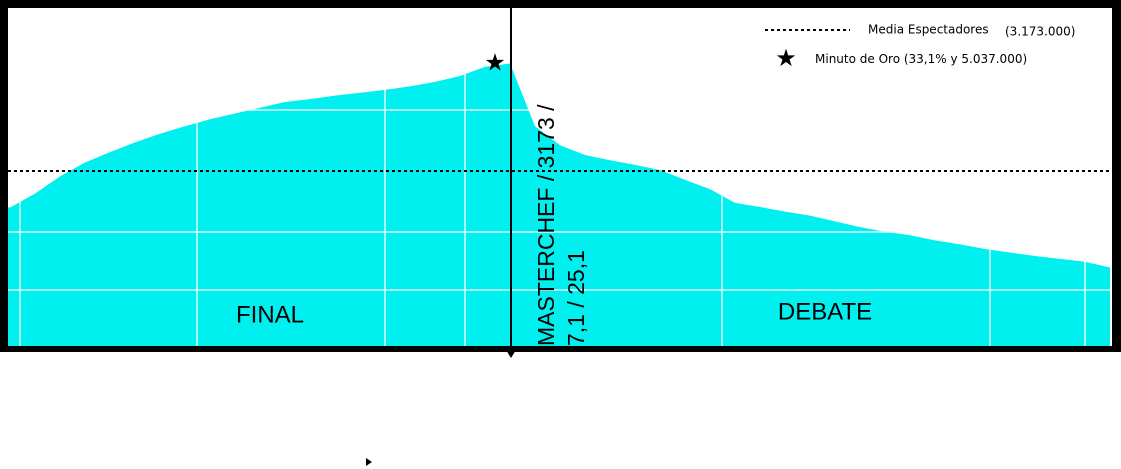 The height and width of the screenshot is (469, 1121). What do you see at coordinates (495, 63) in the screenshot?
I see `golden-minute-star: ★` at bounding box center [495, 63].